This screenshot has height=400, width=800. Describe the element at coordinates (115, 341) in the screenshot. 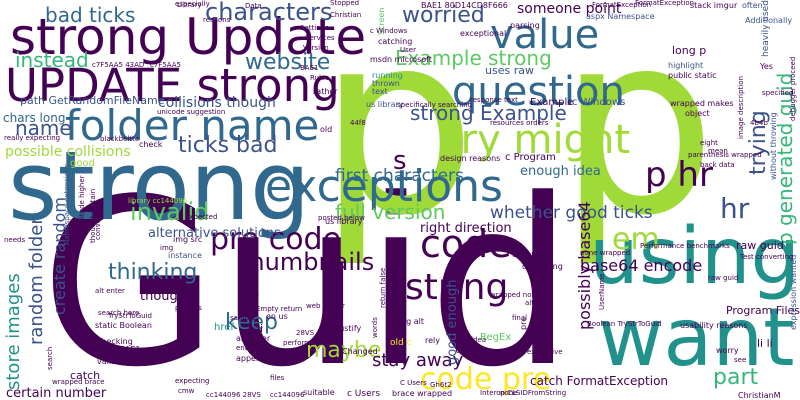

I see `cloud-word: checking` at that location.